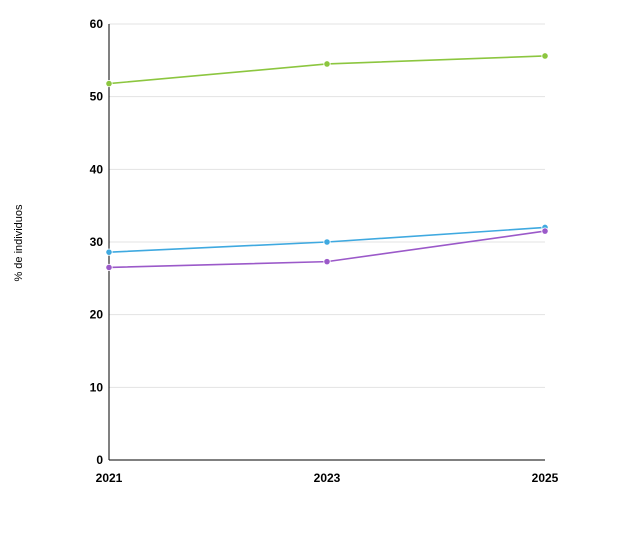 The width and height of the screenshot is (621, 545). I want to click on y-tick-labels: 0 10 20 30 40 50 60, so click(97, 242).